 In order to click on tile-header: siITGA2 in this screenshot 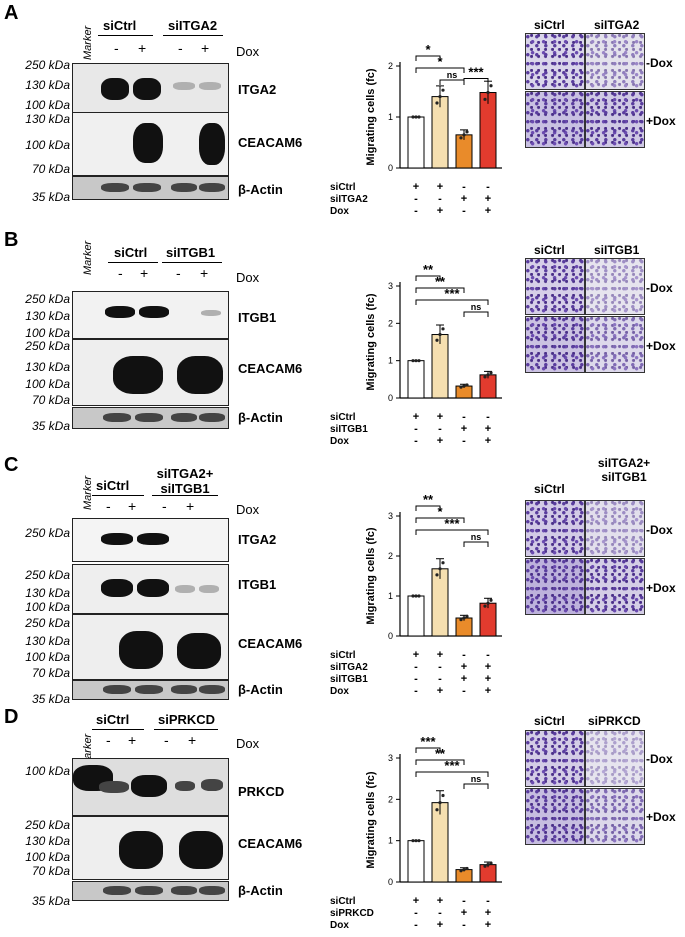, I will do `click(617, 25)`.